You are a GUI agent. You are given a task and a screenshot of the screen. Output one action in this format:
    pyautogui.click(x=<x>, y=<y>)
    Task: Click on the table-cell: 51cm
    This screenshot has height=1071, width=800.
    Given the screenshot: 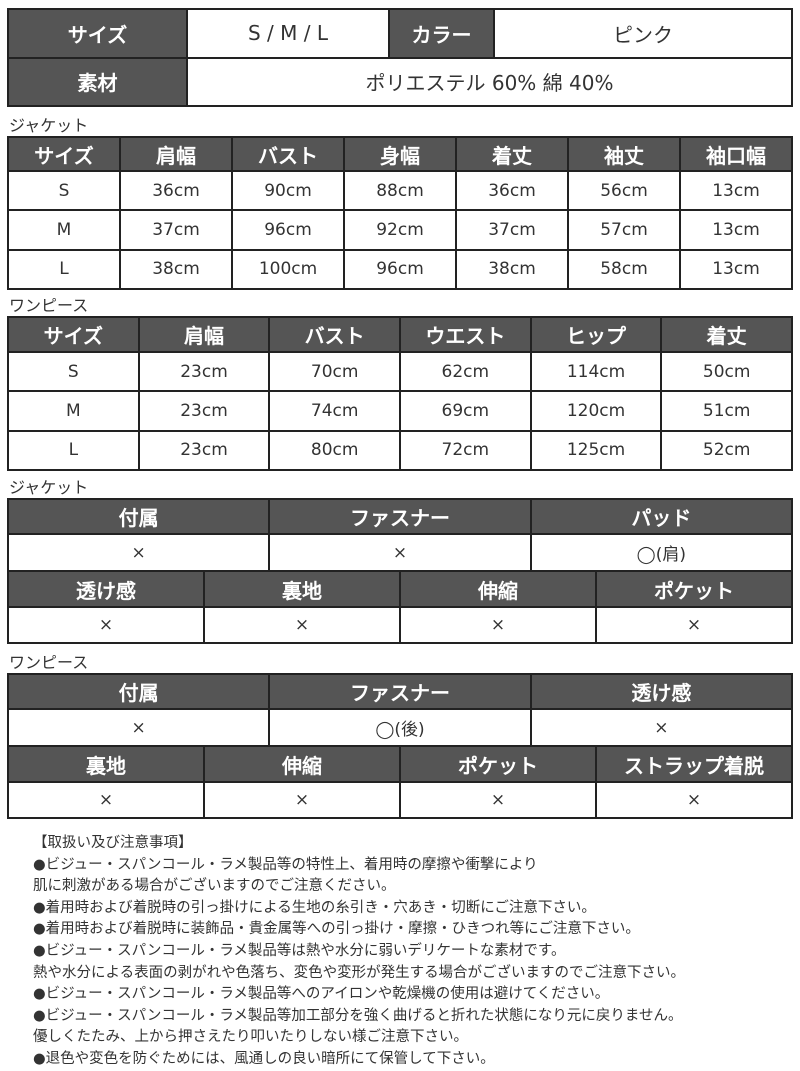 What is the action you would take?
    pyautogui.click(x=726, y=411)
    